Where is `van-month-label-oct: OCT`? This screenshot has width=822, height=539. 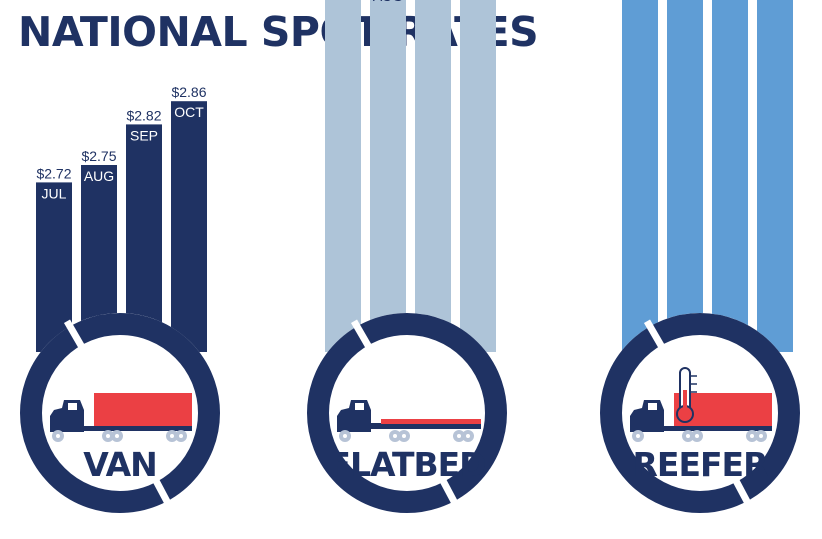
van-month-label-oct: OCT is located at coordinates (189, 112).